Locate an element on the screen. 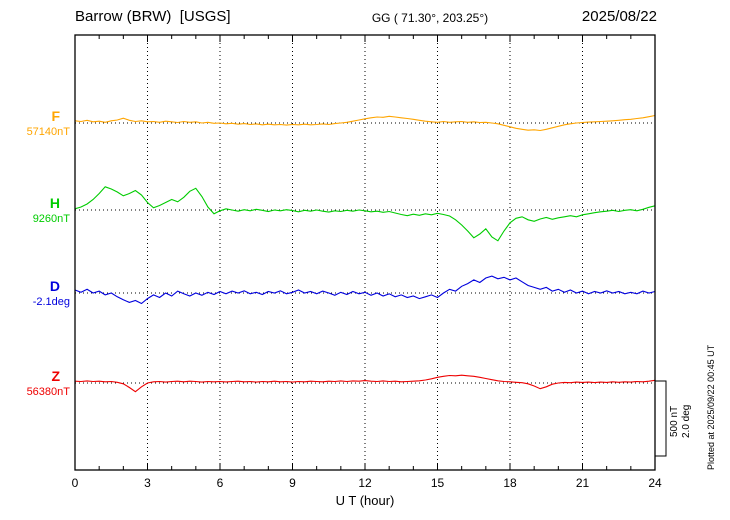  series-label-Z: Z is located at coordinates (55, 376).